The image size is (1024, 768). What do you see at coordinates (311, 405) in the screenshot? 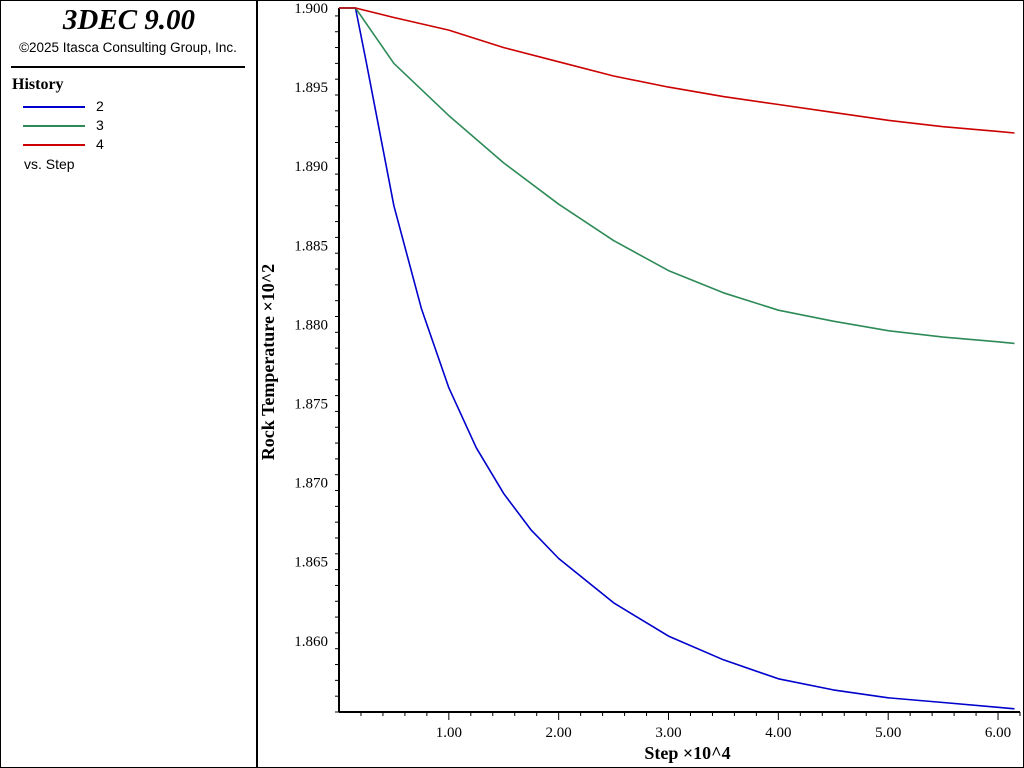
I see `y-tick-label: 1.875` at bounding box center [311, 405].